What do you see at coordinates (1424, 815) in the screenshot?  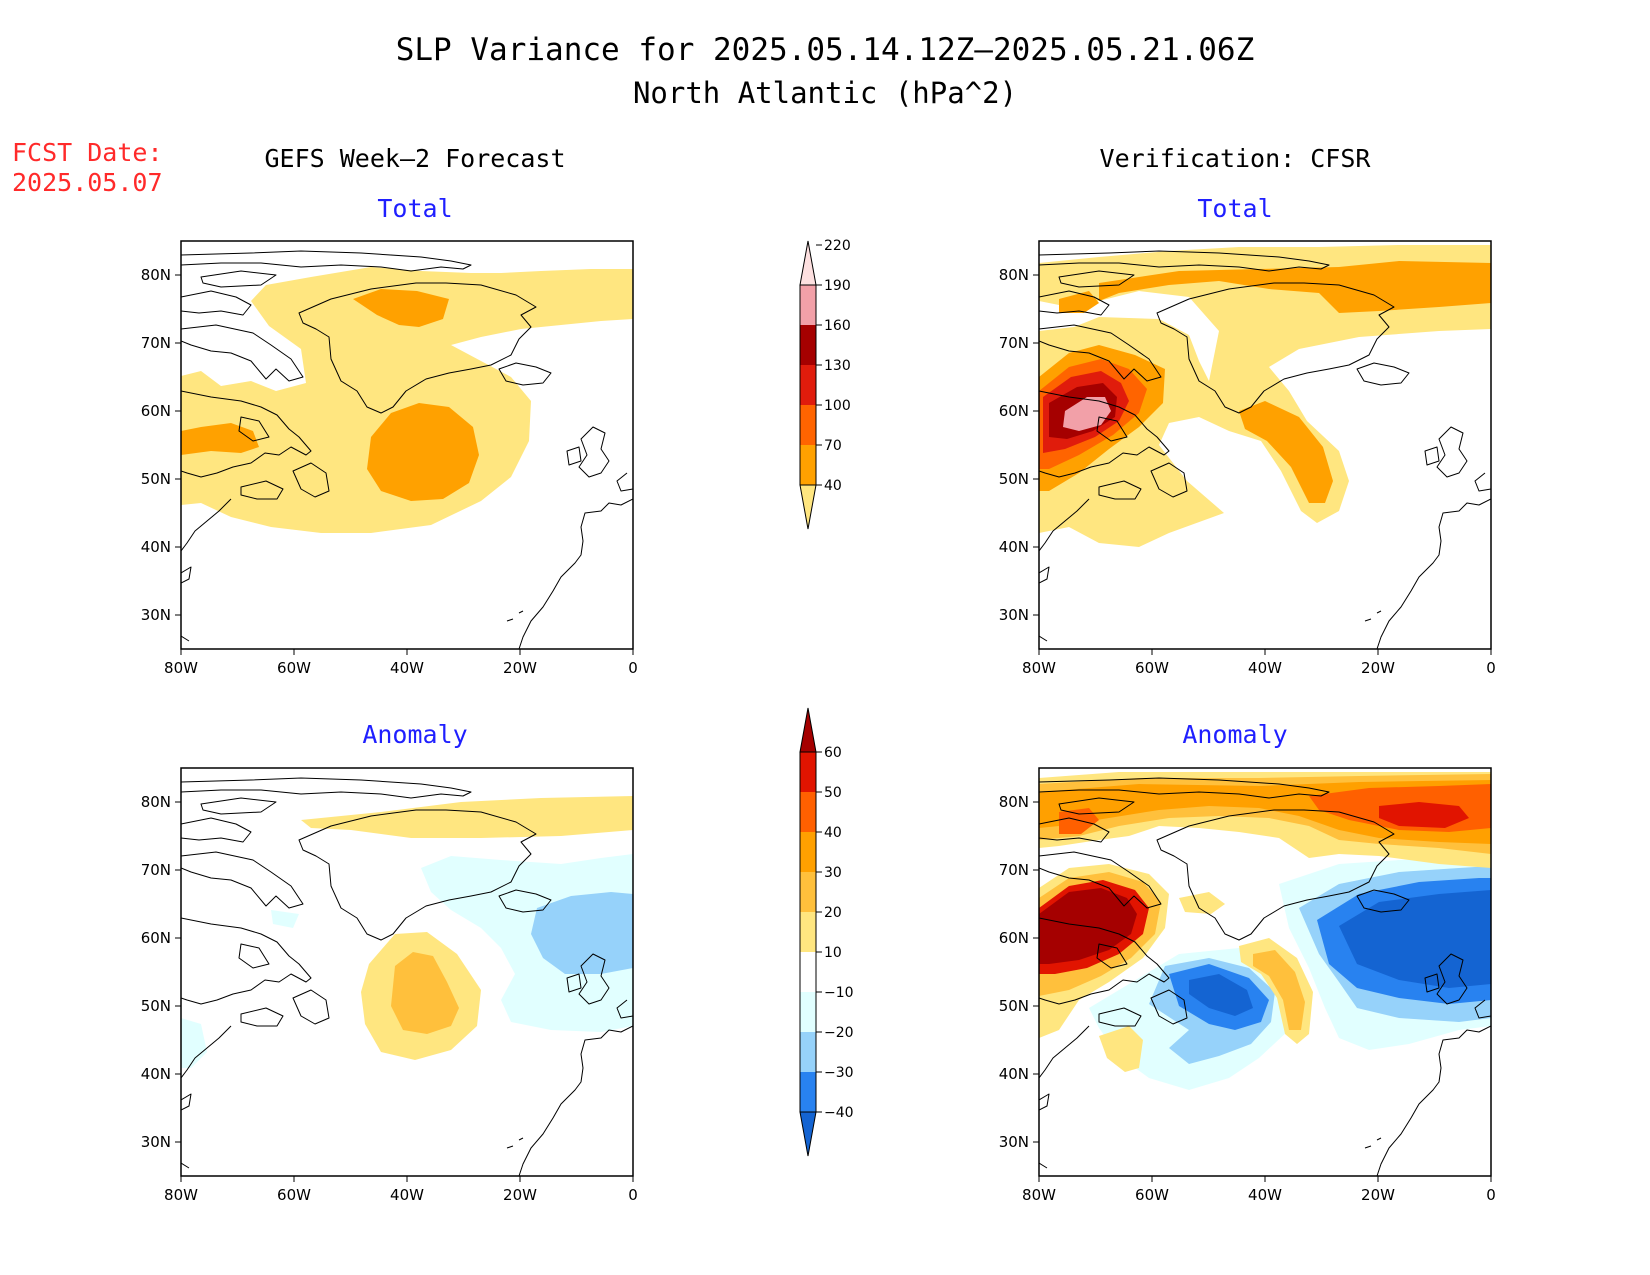 I see `verification-anomaly-level-50a` at bounding box center [1424, 815].